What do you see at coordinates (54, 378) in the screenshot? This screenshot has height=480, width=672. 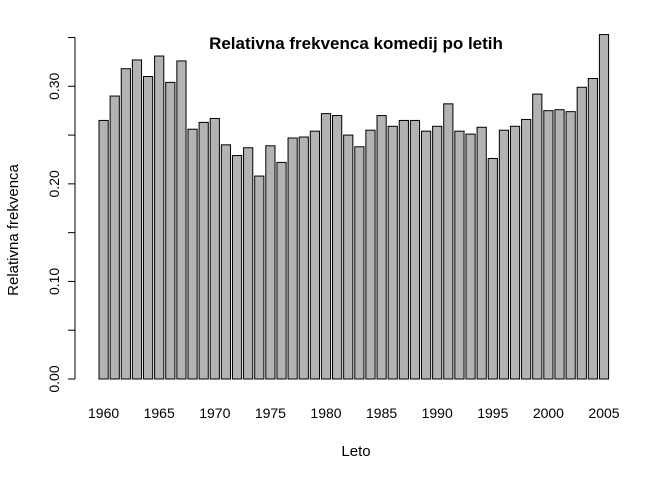 I see `y-tick-label: 0.00` at bounding box center [54, 378].